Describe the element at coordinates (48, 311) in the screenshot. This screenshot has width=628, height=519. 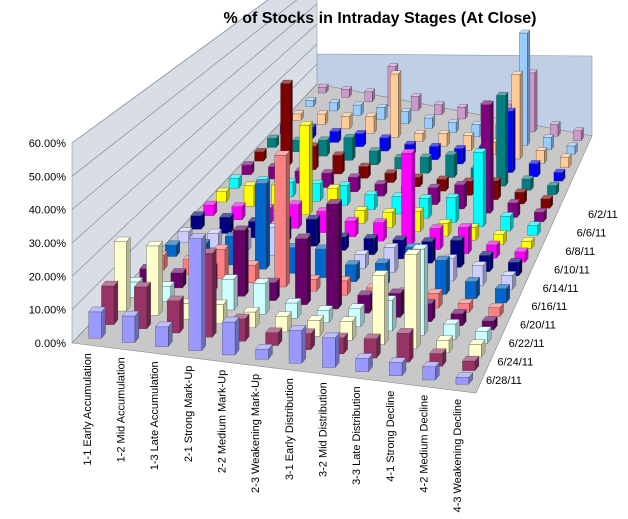
I see `y-tick-label: 10.00%` at that location.